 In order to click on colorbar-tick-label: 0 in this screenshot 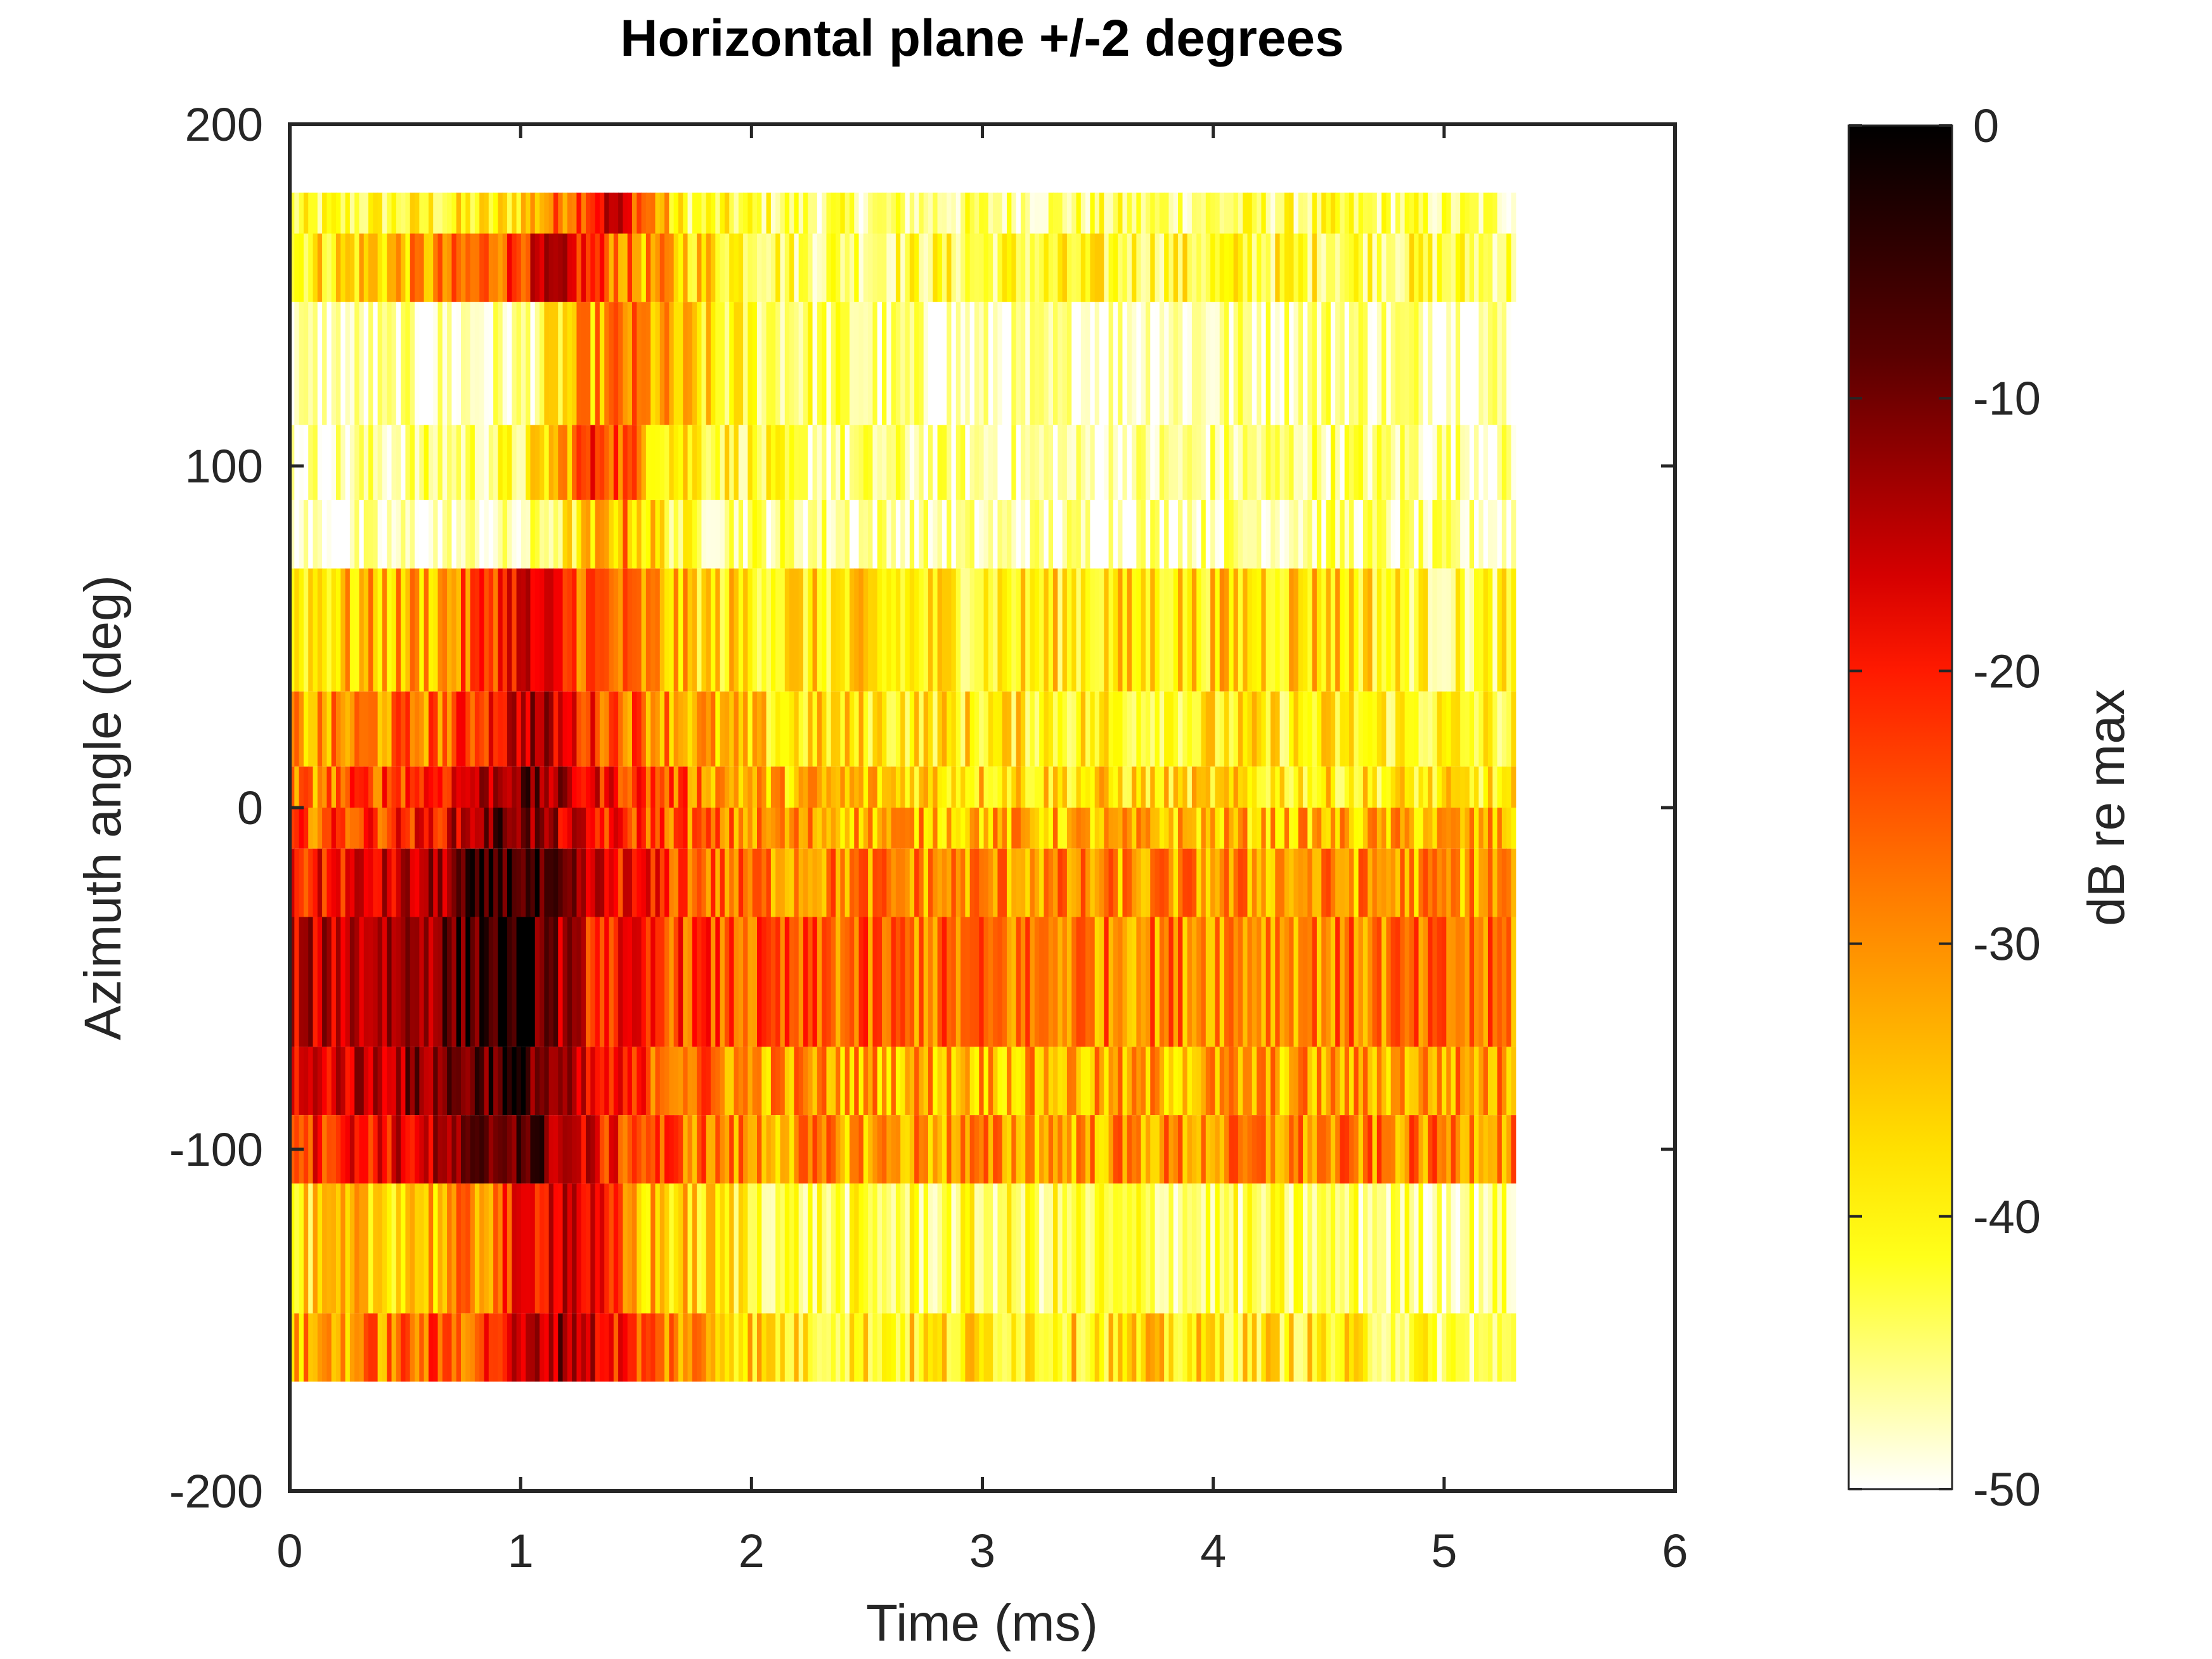, I will do `click(1986, 126)`.